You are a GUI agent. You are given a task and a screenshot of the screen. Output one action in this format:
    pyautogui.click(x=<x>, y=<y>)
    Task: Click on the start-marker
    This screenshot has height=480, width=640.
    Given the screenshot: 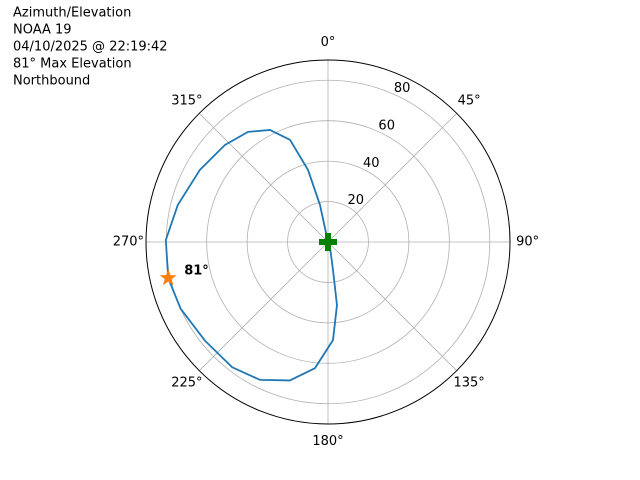 What is the action you would take?
    pyautogui.click(x=328, y=242)
    